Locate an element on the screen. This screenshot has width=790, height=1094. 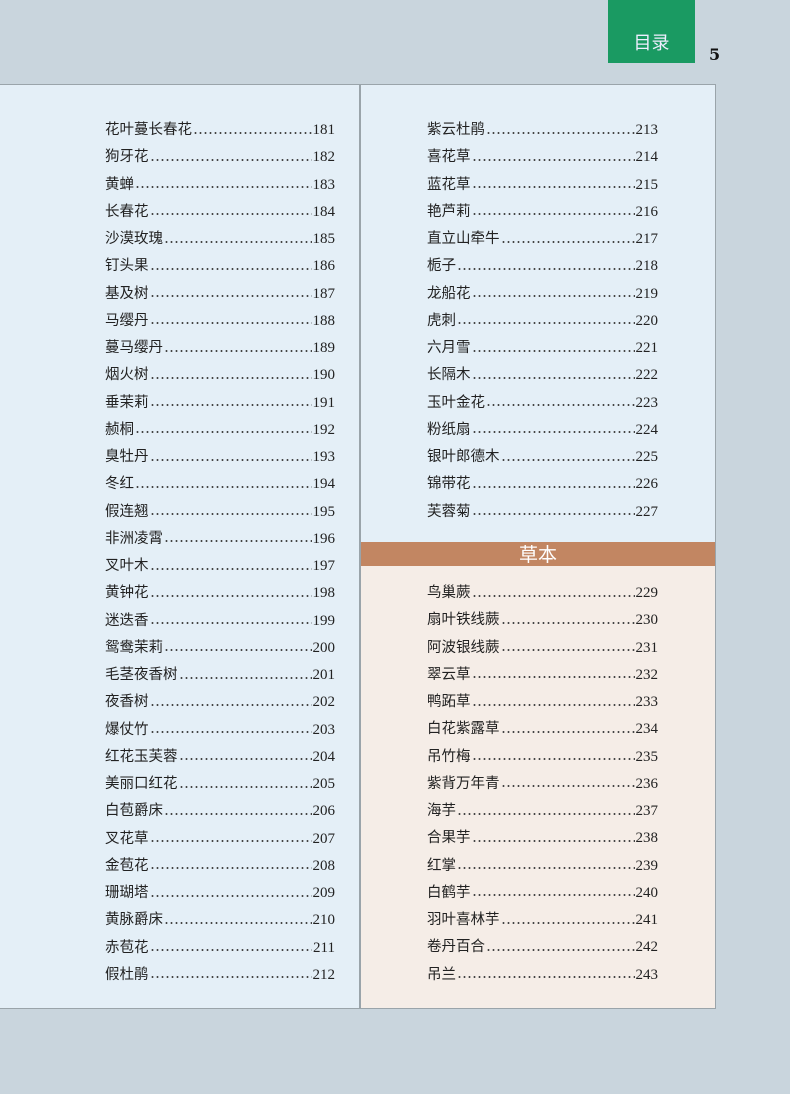
toc-entry: 黄蝉 183 is located at coordinates (220, 185).